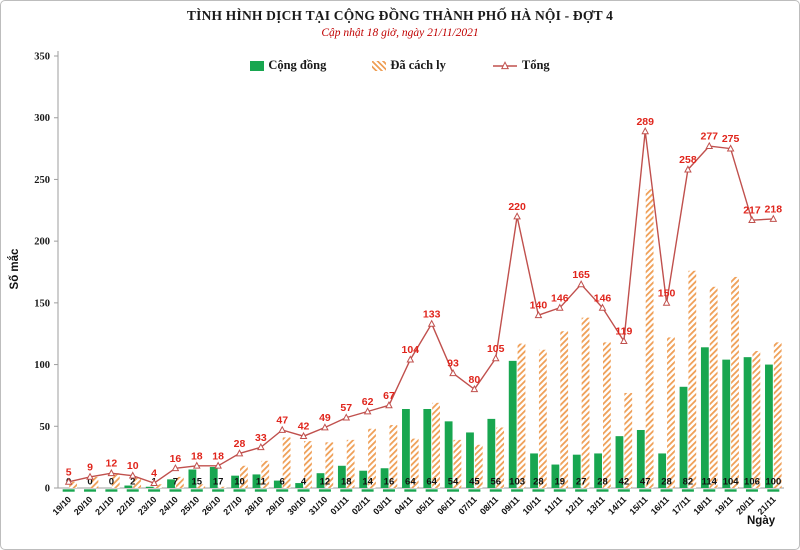  What do you see at coordinates (645, 482) in the screenshot?
I see `cong-dong-value-label: 47` at bounding box center [645, 482].